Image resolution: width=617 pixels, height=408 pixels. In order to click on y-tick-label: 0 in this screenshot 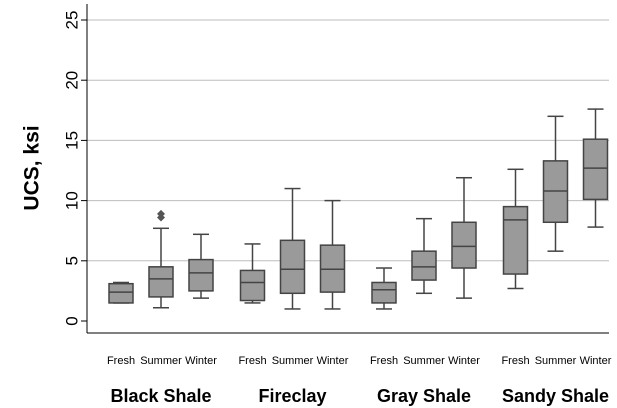, I will do `click(72, 320)`.